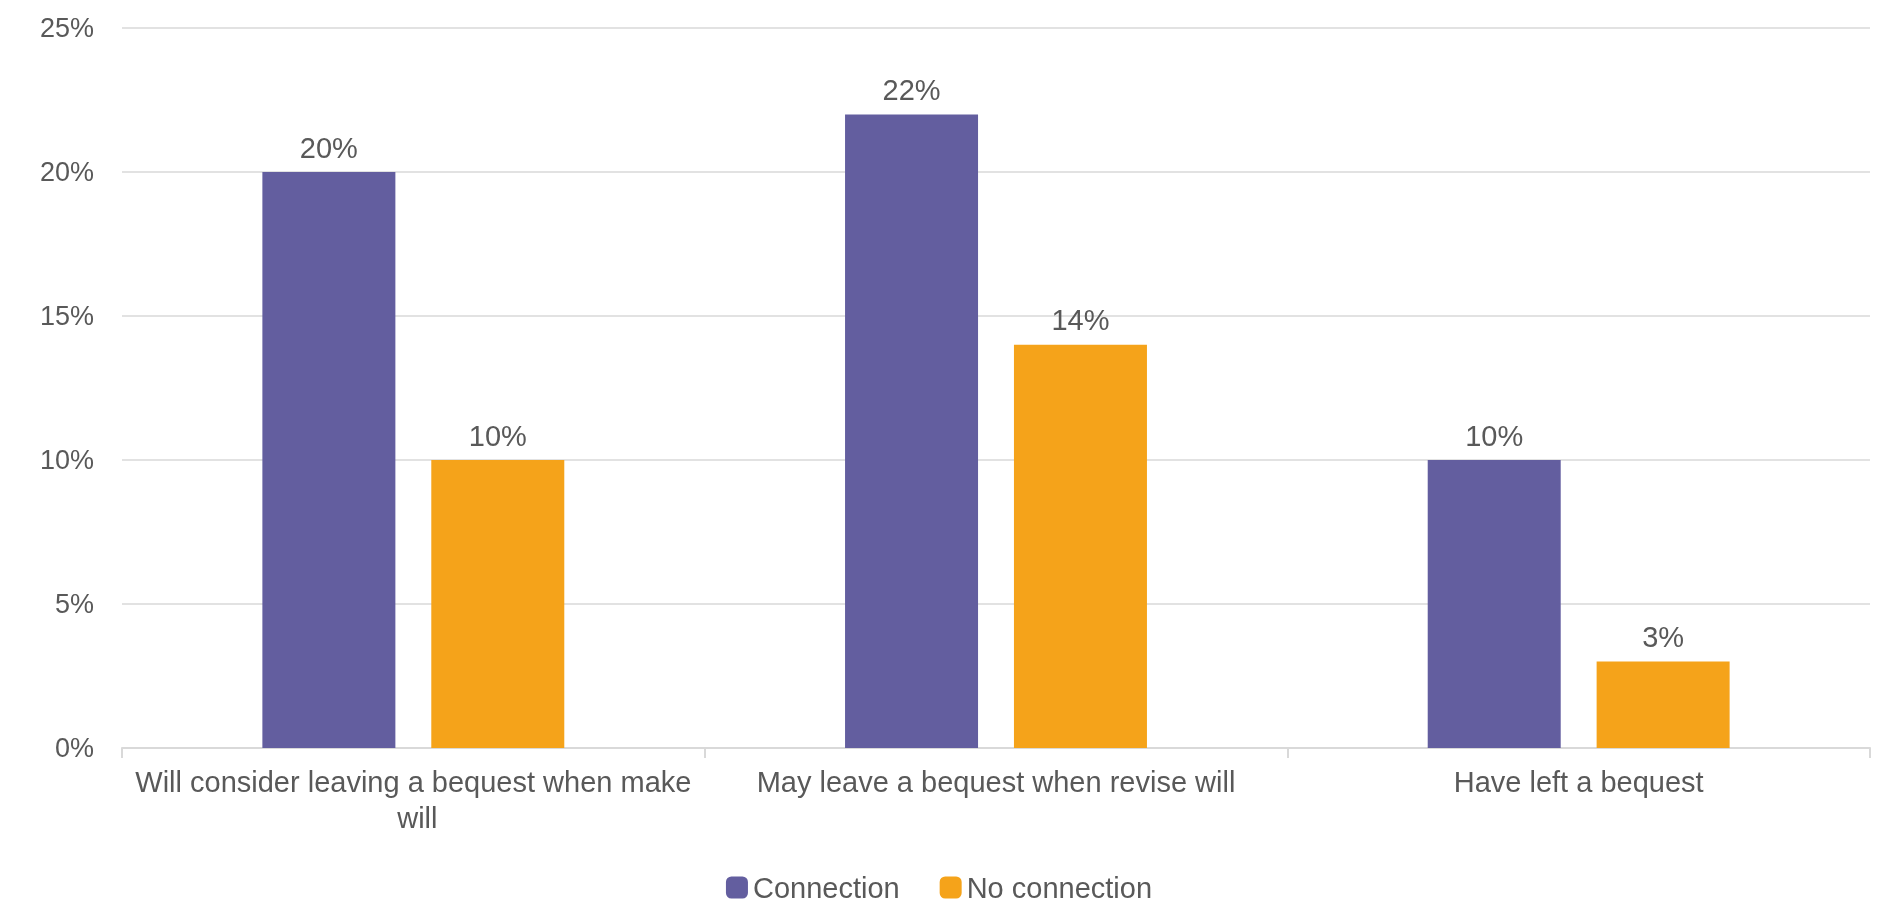  What do you see at coordinates (328, 147) in the screenshot?
I see `data-label: 20%` at bounding box center [328, 147].